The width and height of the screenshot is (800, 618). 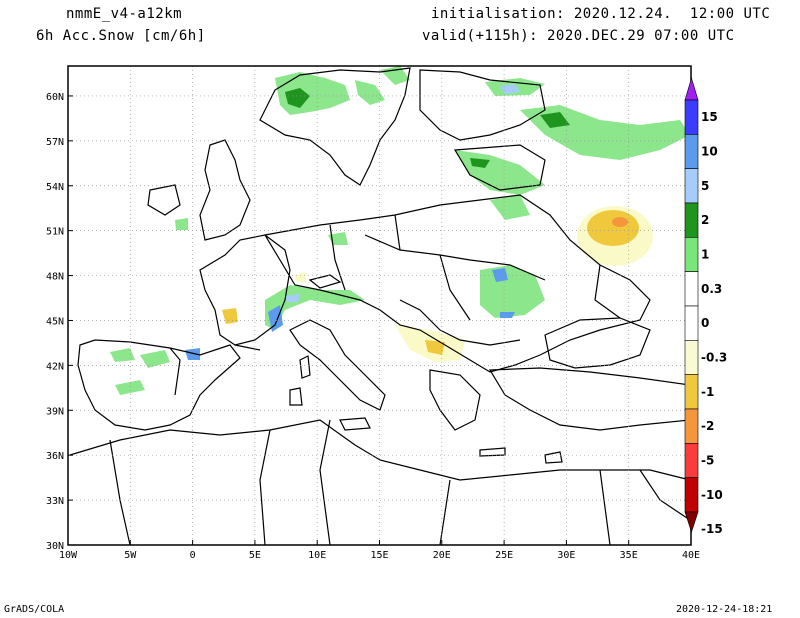 What do you see at coordinates (691, 522) in the screenshot?
I see `colorbar-bottom-cap` at bounding box center [691, 522].